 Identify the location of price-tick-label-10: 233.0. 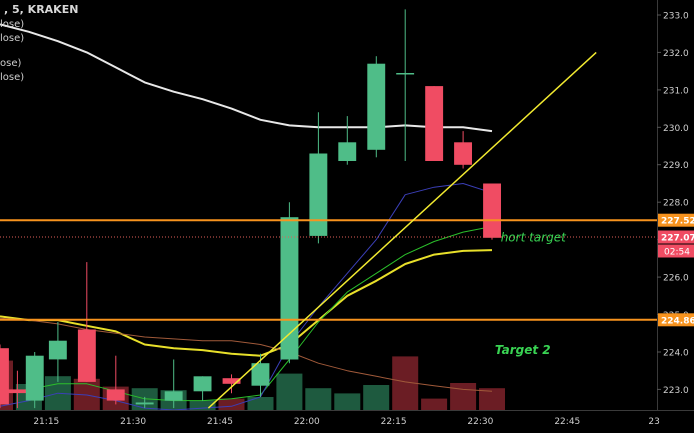
(676, 17).